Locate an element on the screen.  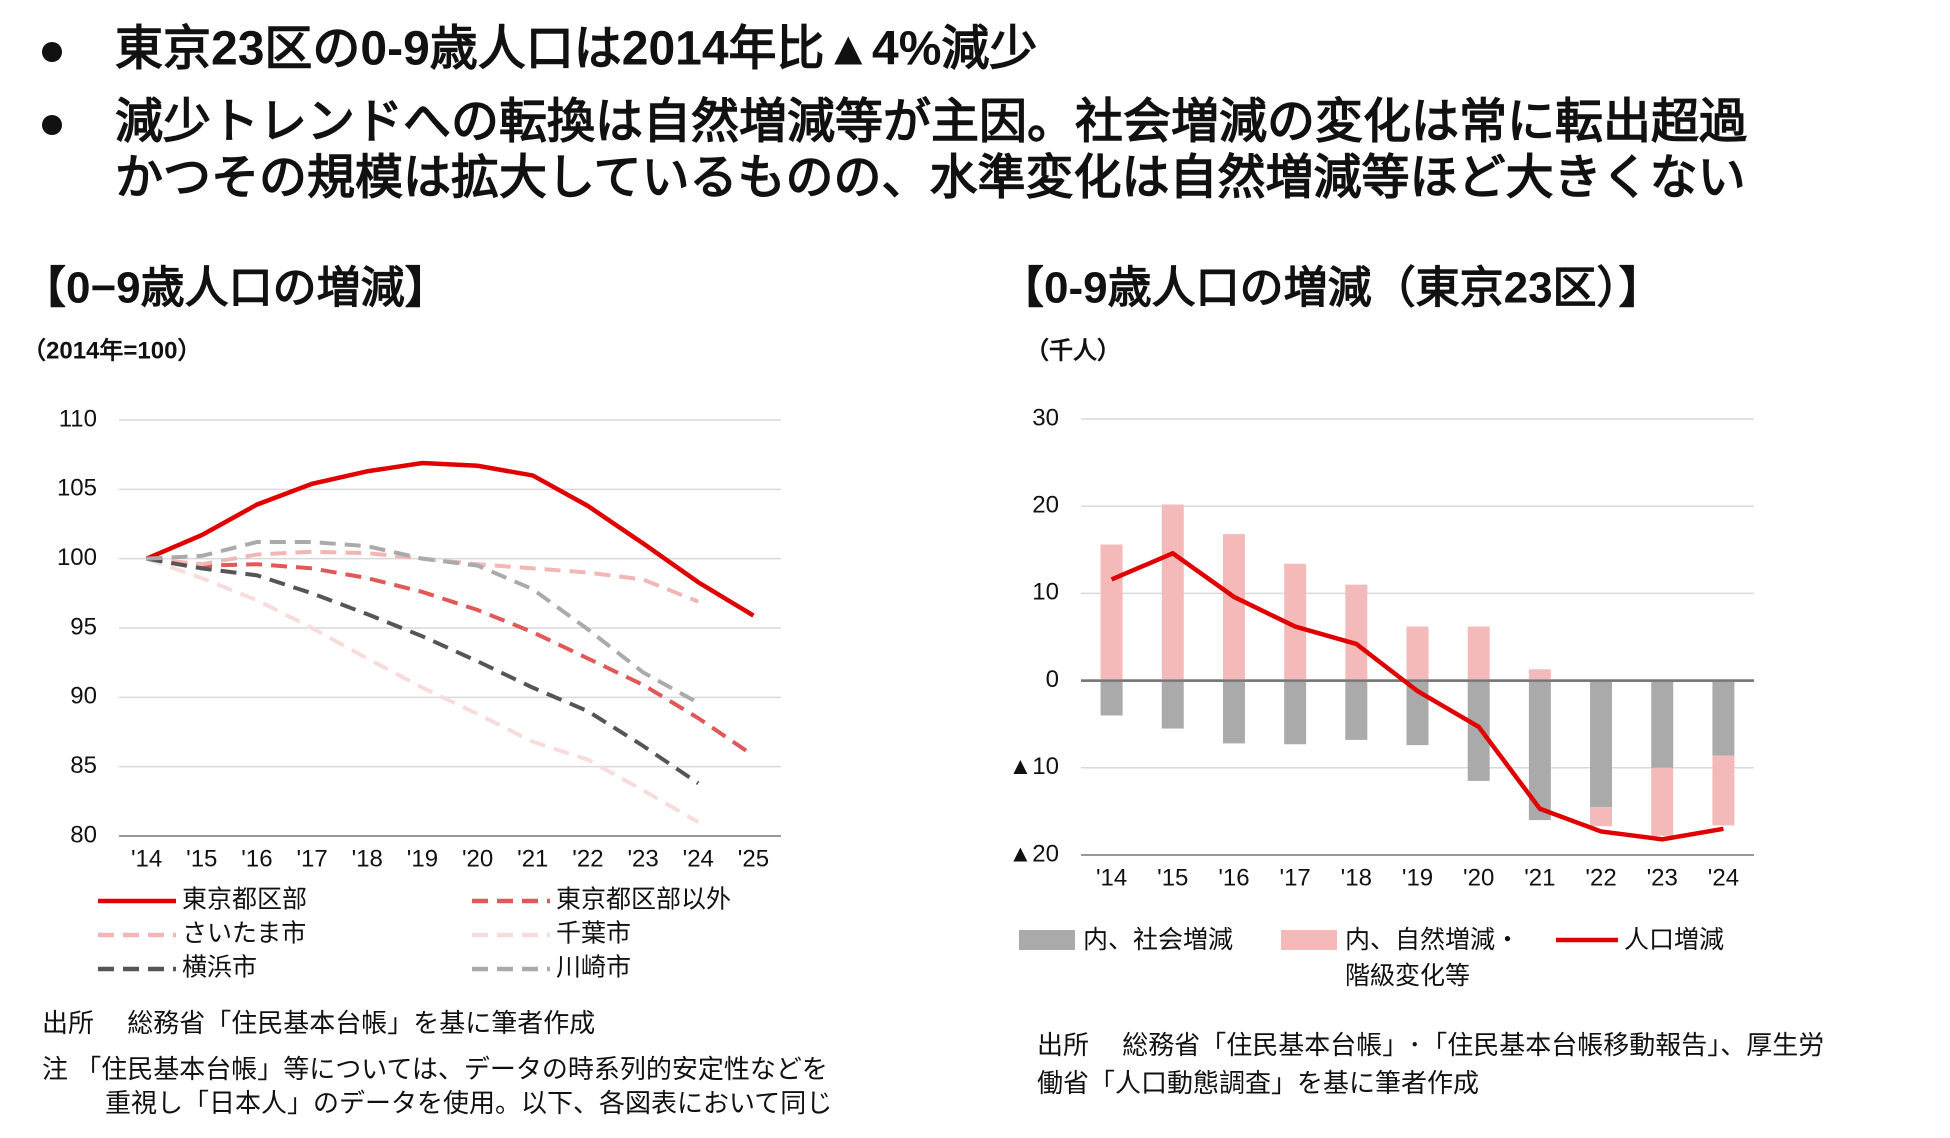
note: 出所 総務省「住民基本台帳」を基に筆者作成 is located at coordinates (318, 1023).